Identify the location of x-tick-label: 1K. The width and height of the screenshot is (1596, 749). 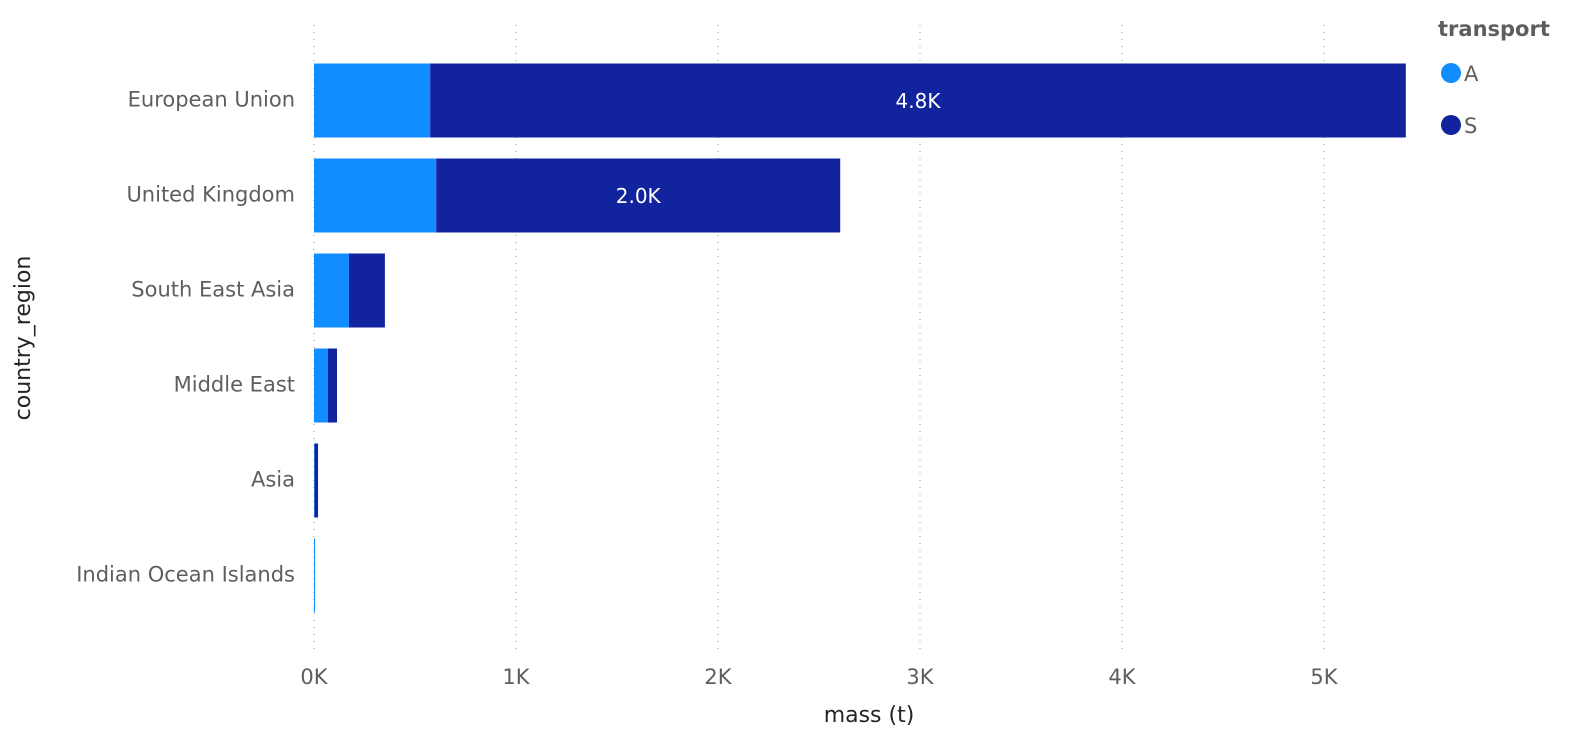
(516, 677).